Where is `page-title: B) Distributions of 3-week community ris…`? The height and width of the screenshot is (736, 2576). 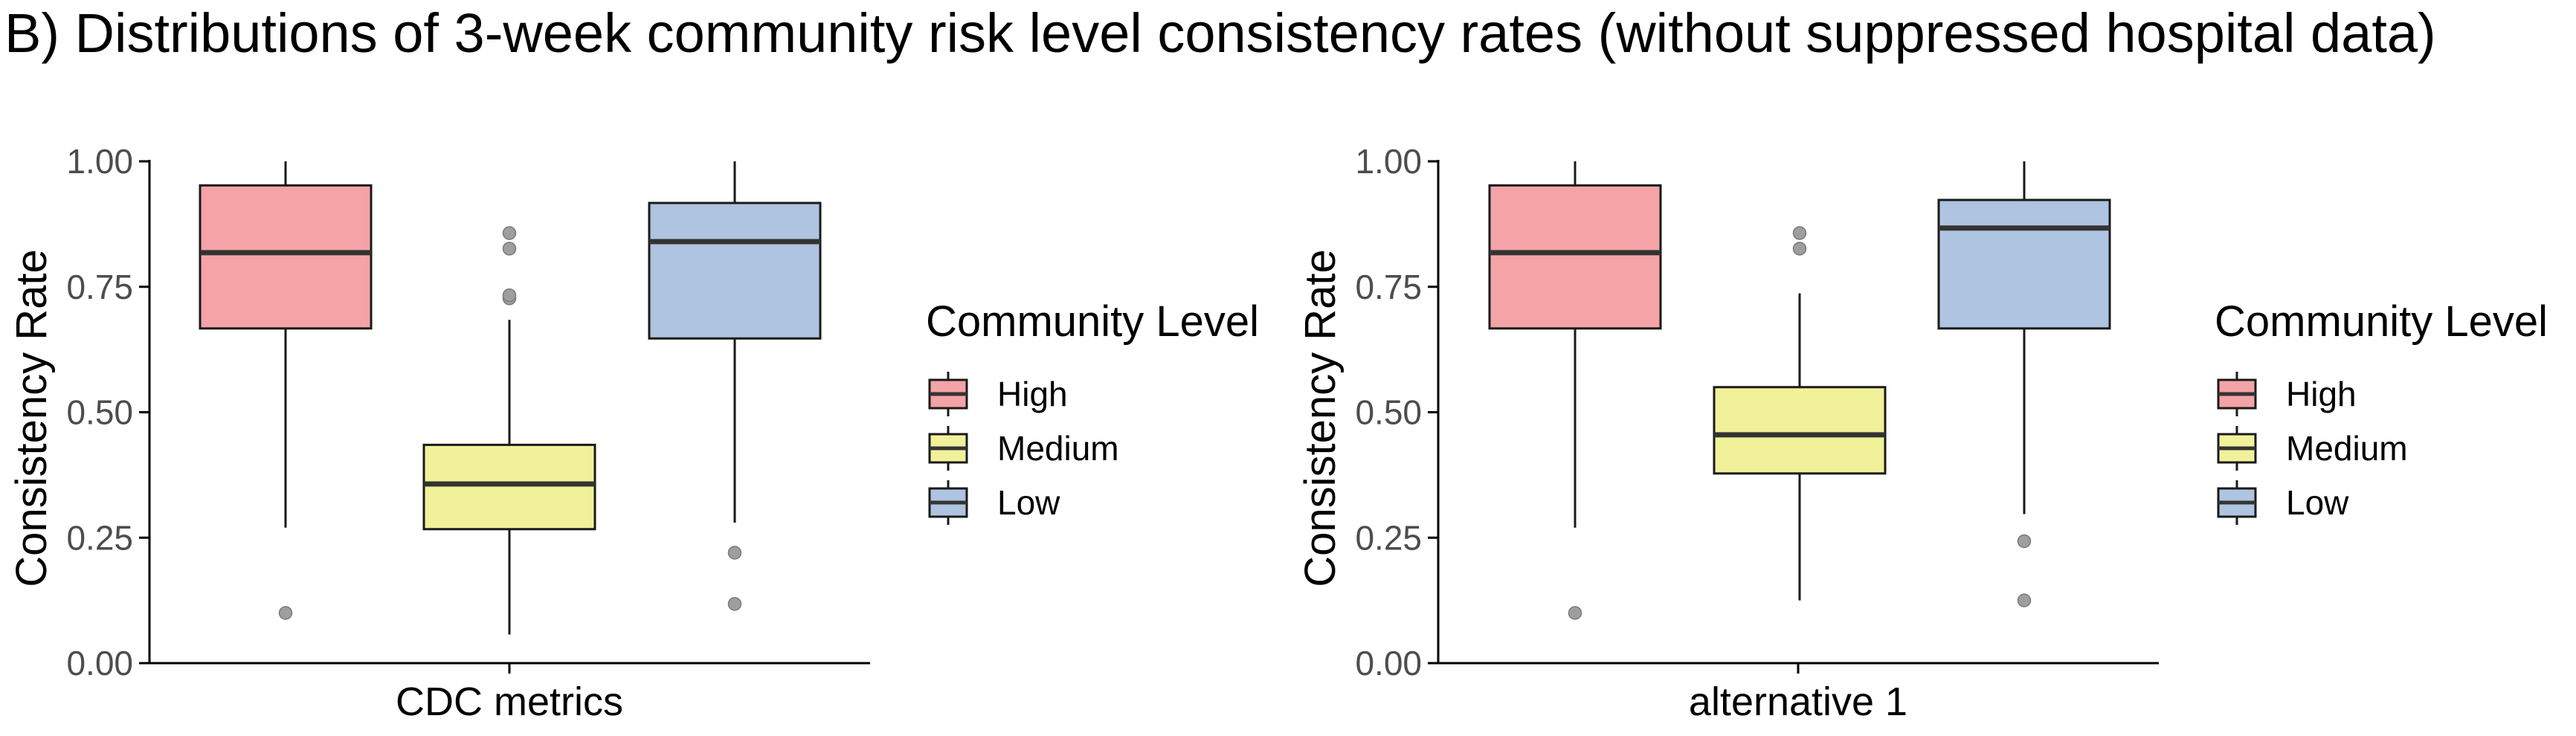
page-title: B) Distributions of 3-week community ris… is located at coordinates (1220, 33).